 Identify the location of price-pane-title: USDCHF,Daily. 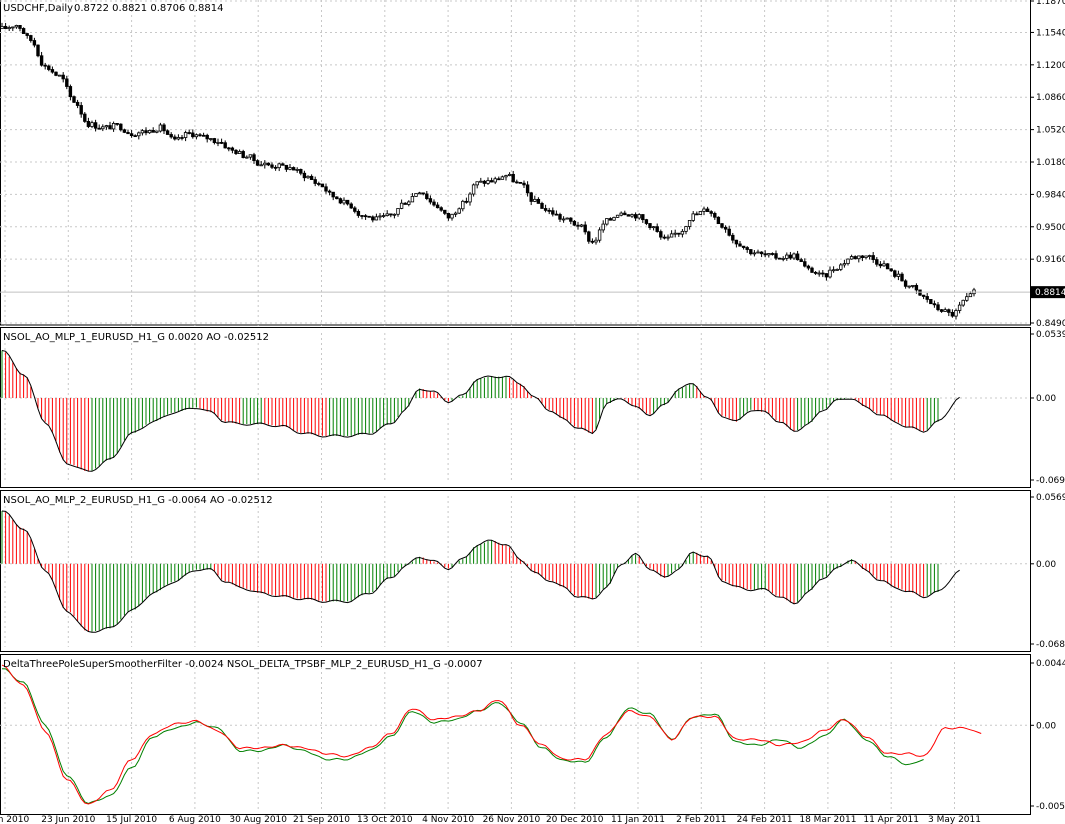
(38, 8).